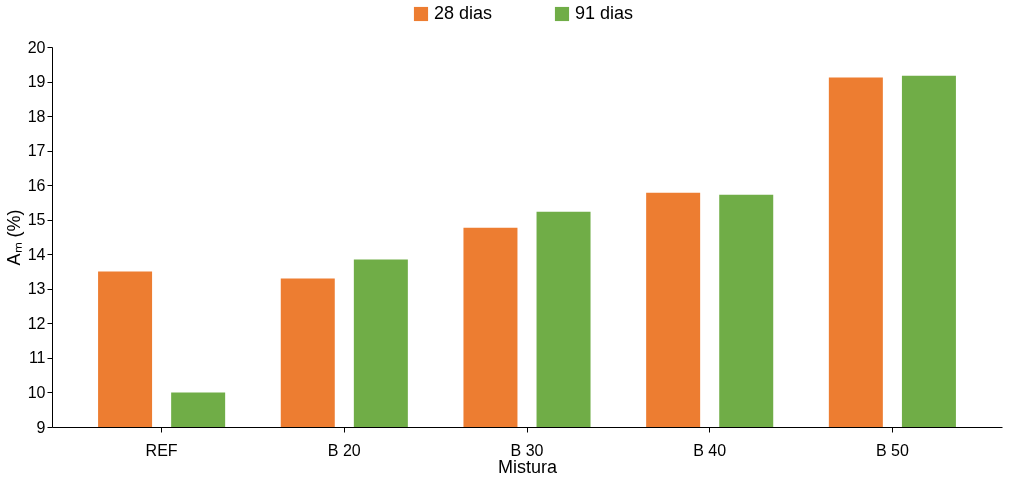 The height and width of the screenshot is (491, 1031). Describe the element at coordinates (36, 116) in the screenshot. I see `y-tick-label: 18` at that location.